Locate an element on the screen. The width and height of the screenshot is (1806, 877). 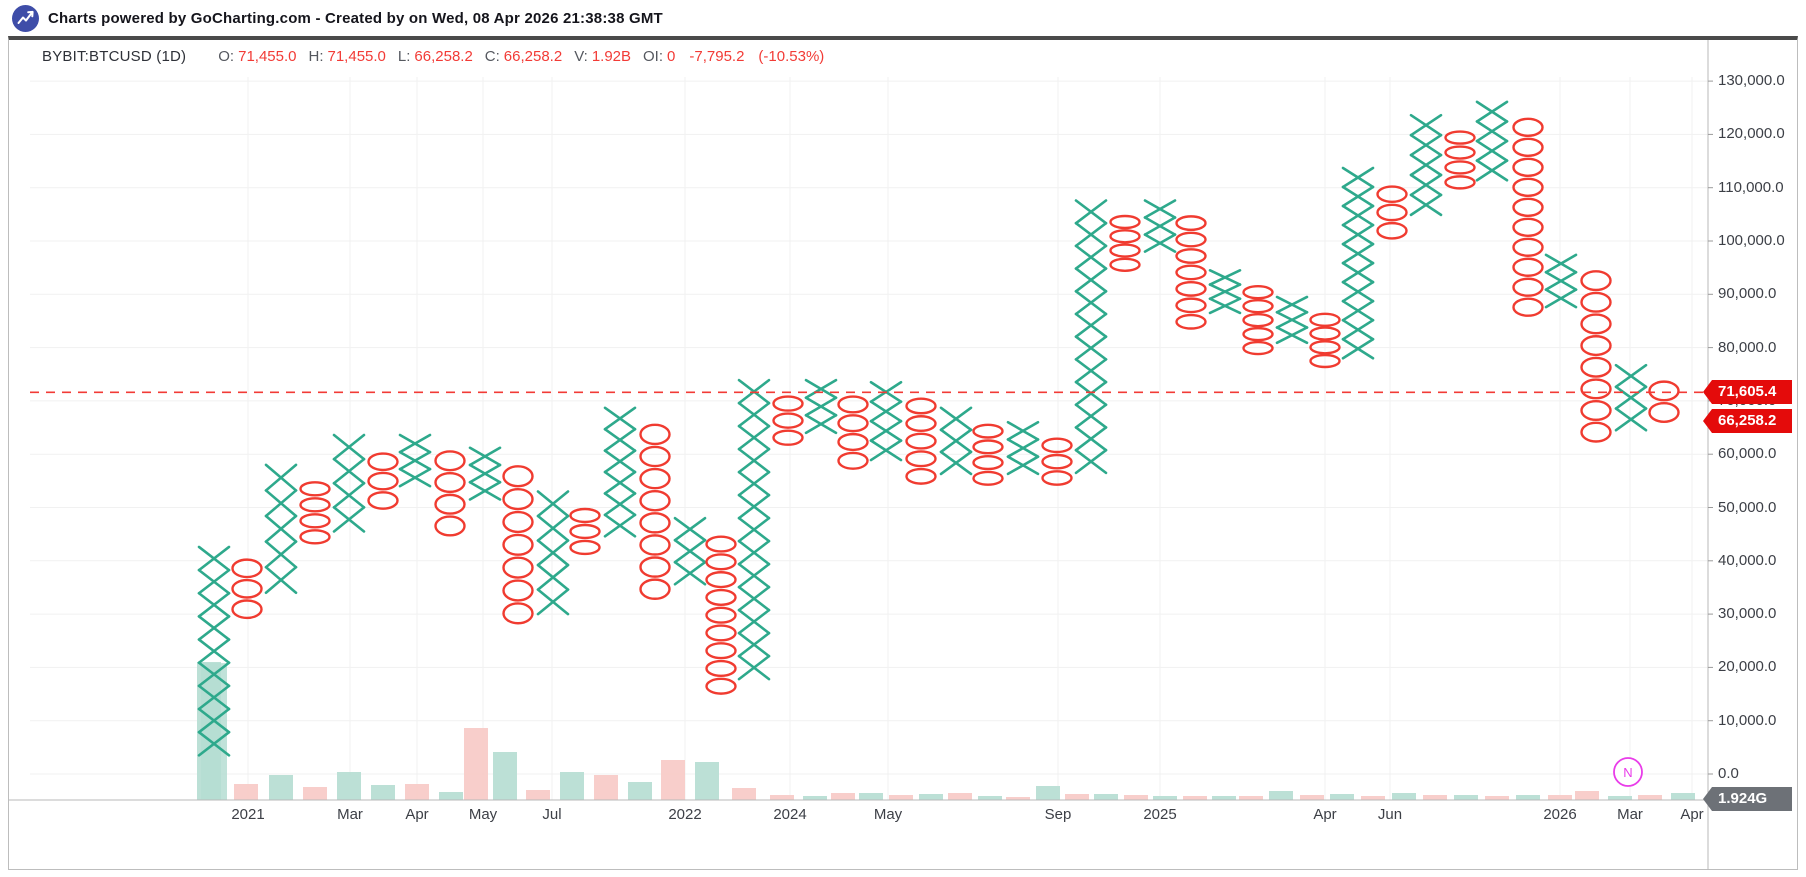
x-axis-label: 2024 is located at coordinates (790, 814).